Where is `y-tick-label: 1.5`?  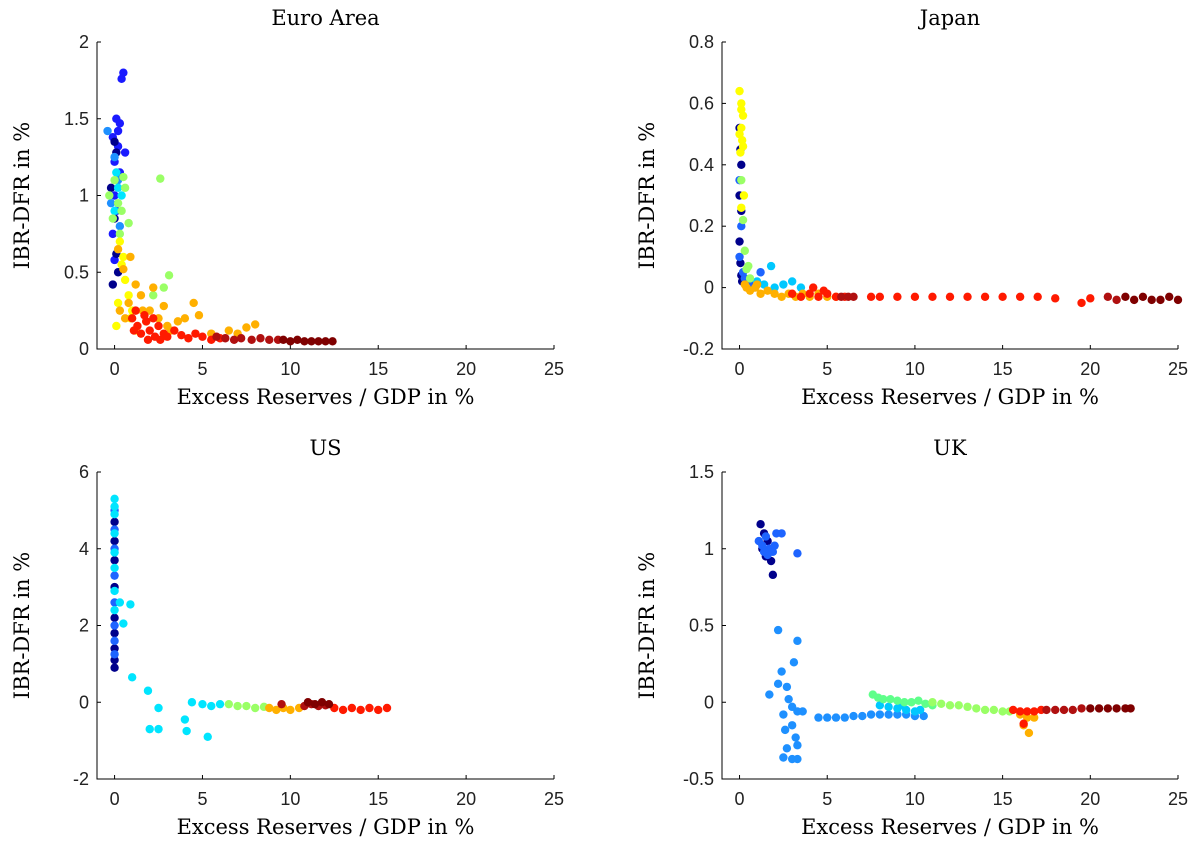 y-tick-label: 1.5 is located at coordinates (701, 472).